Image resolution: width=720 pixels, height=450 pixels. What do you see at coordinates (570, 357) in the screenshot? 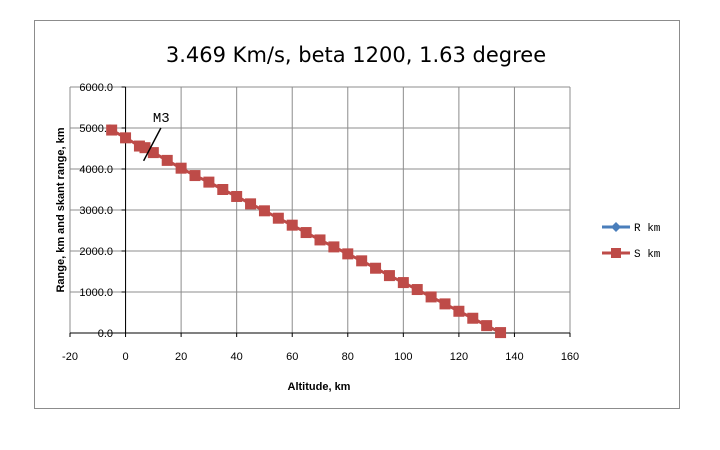
I see `x-tick-label: 160` at bounding box center [570, 357].